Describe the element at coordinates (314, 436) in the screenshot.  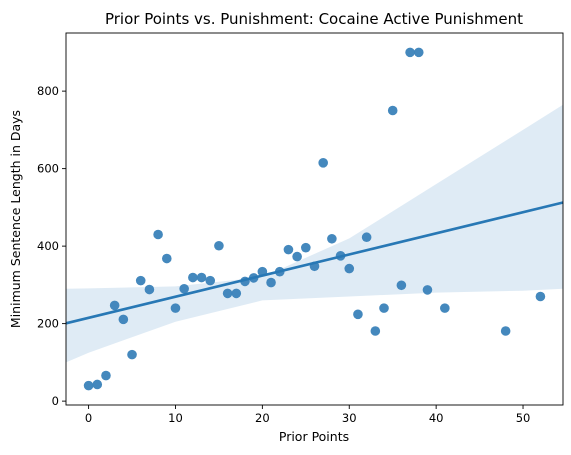
I see `x-axis-label: Prior Points` at that location.